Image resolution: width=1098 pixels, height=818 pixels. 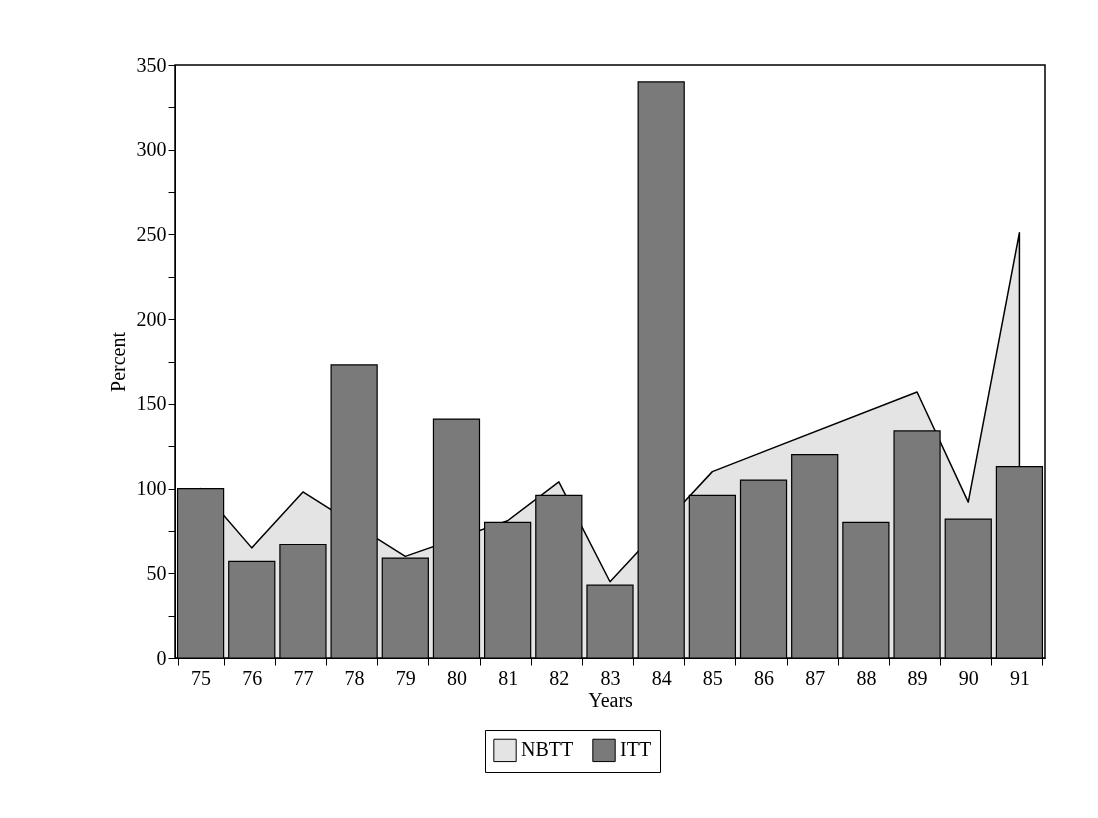 I want to click on y-tick-label: 50, so click(x=156, y=572).